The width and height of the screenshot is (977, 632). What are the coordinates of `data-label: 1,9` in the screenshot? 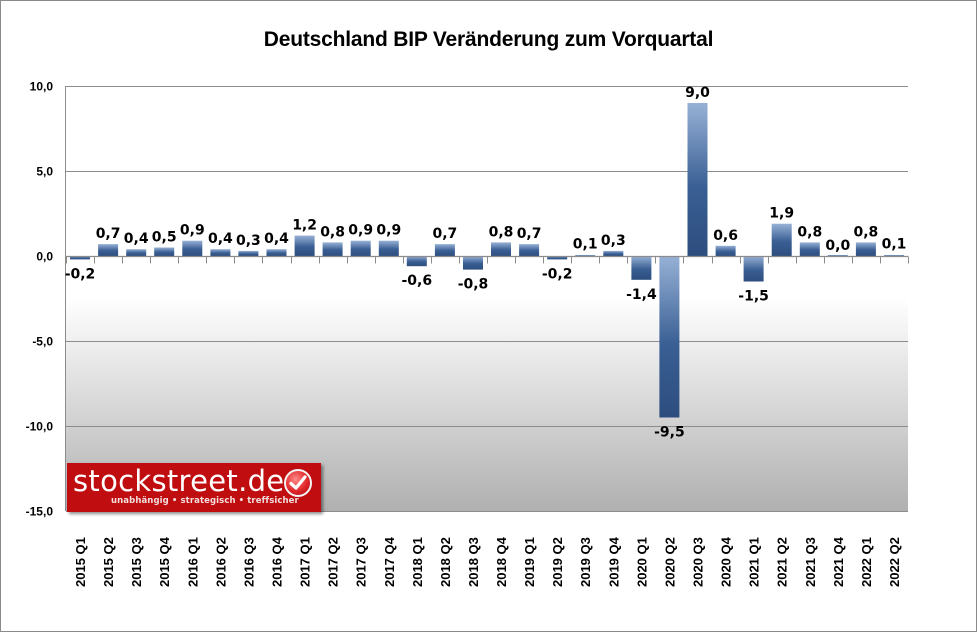 It's located at (781, 214).